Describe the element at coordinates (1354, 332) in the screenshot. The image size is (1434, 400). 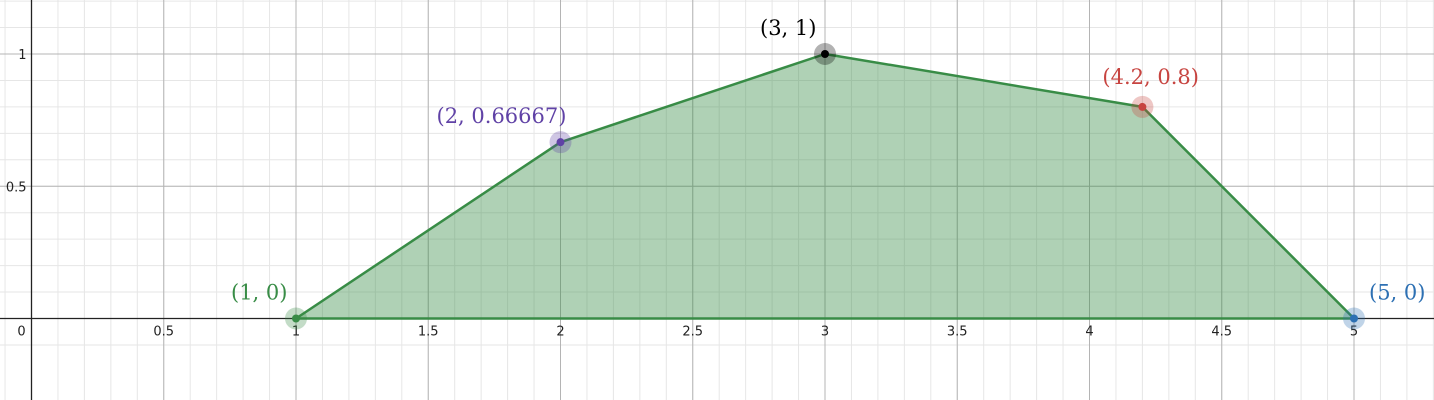
I see `x-tick-label: 5` at that location.